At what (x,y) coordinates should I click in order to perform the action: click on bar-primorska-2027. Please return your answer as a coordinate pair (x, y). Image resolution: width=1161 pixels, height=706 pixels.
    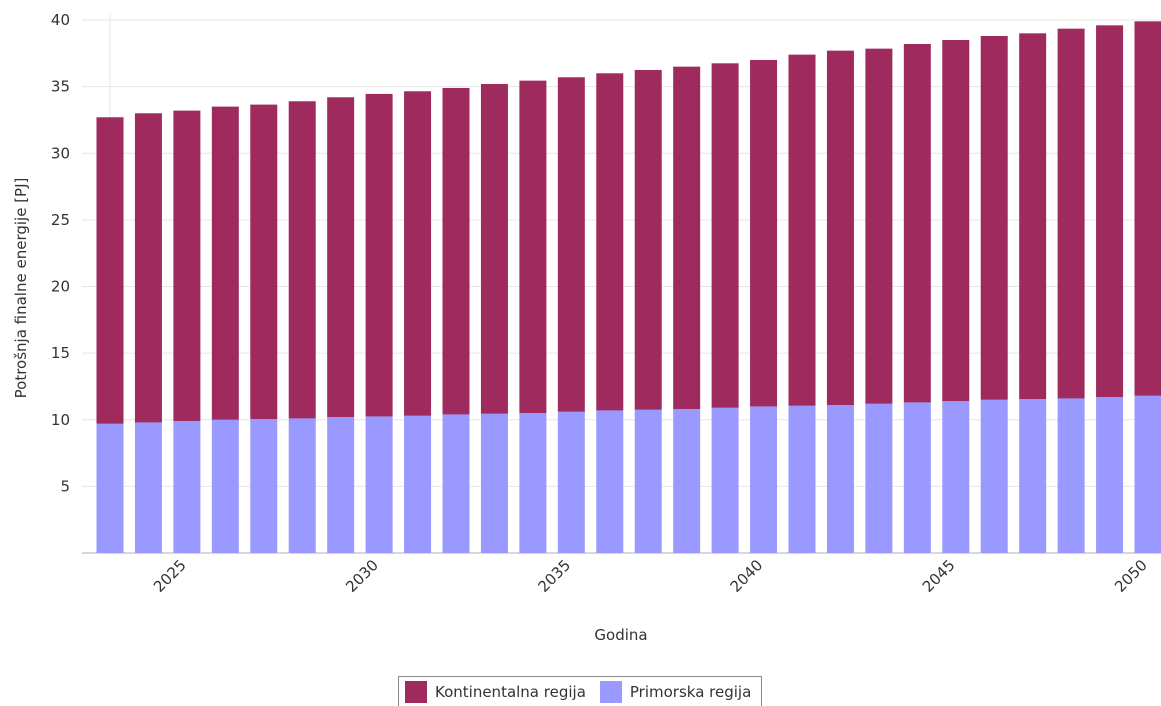
    Looking at the image, I should click on (264, 486).